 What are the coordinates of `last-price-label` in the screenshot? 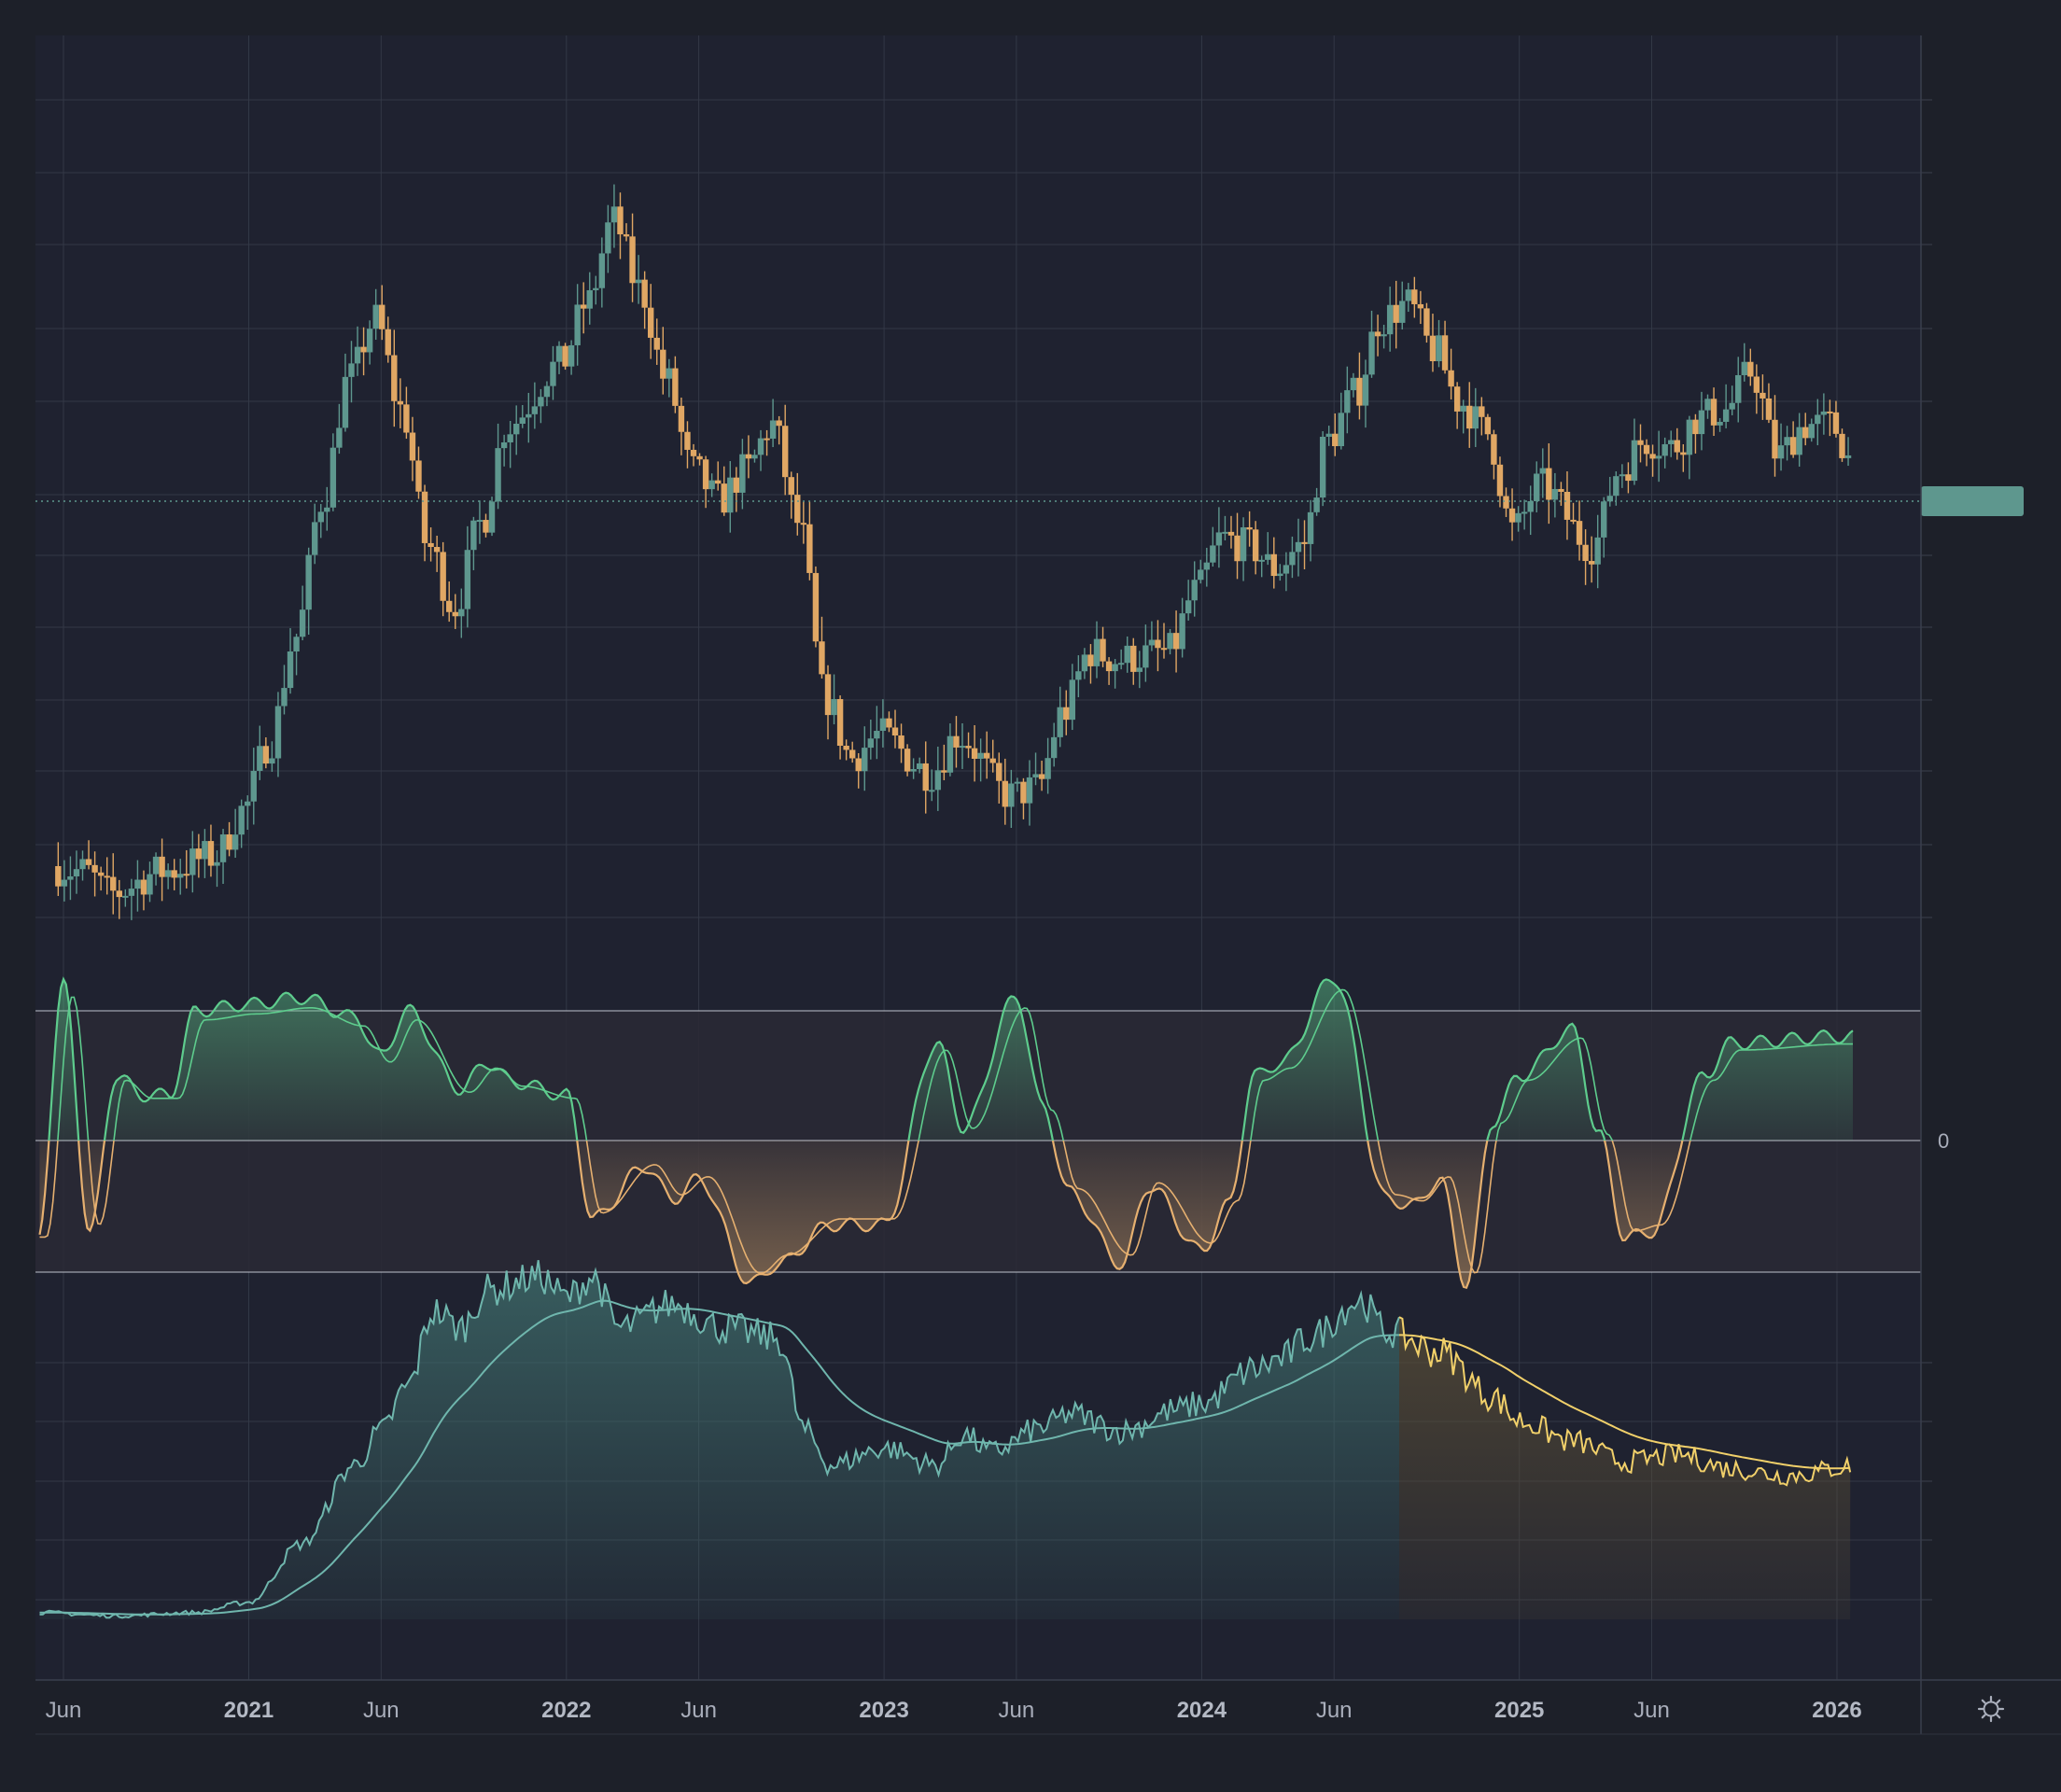 It's located at (1972, 501).